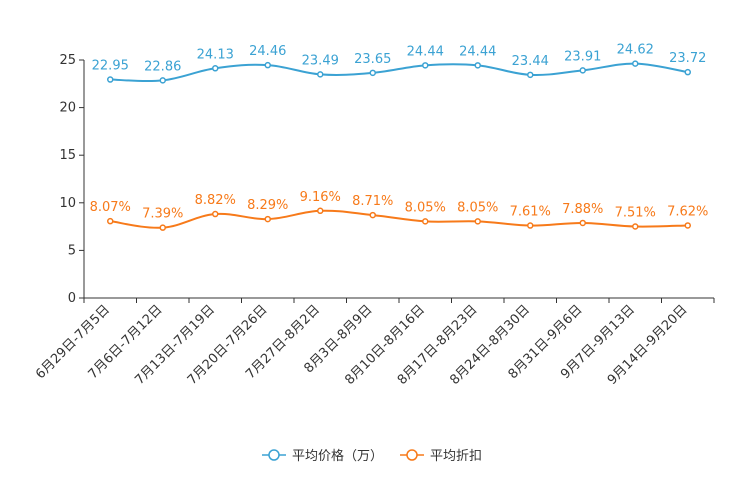 This screenshot has width=744, height=496. I want to click on data-label: 7.88%, so click(582, 209).